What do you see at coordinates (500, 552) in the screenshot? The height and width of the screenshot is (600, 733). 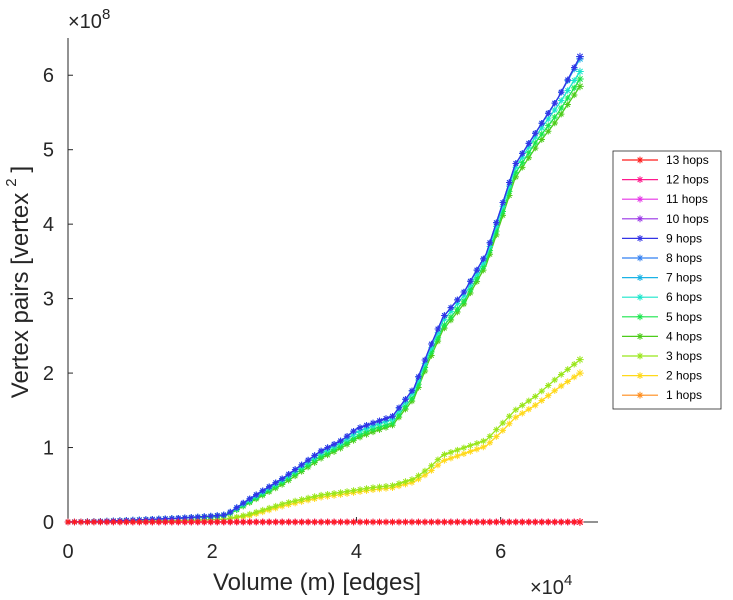 I see `x-tick-label: 6` at bounding box center [500, 552].